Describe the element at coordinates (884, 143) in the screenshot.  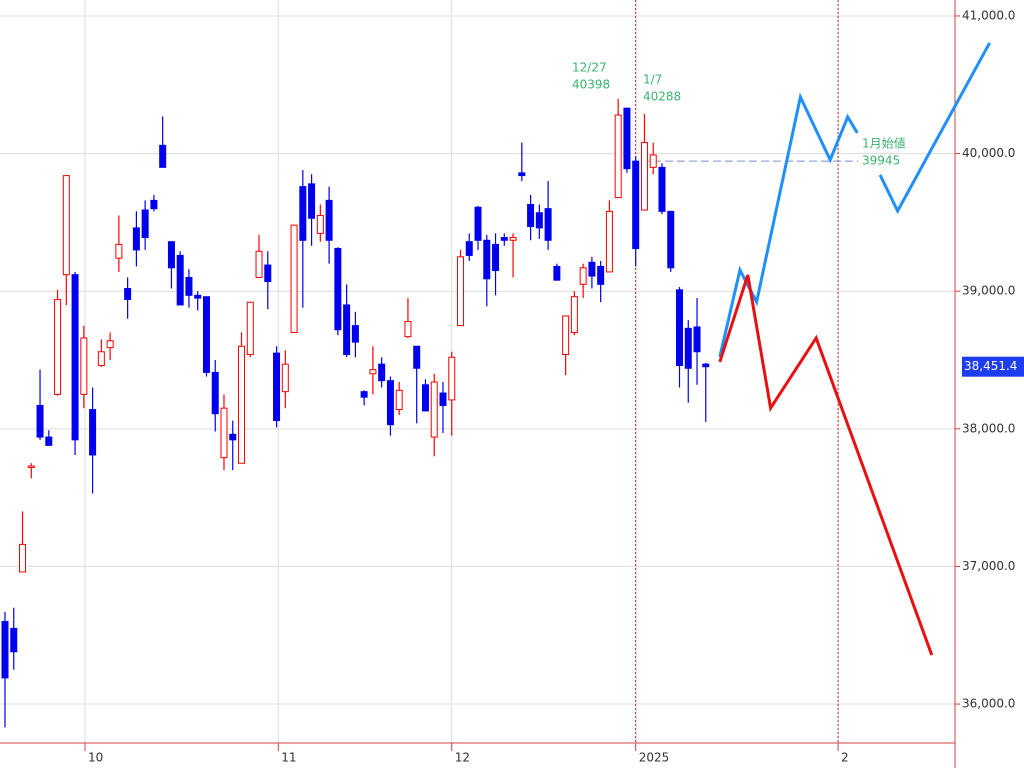
I see `annotation-label: 1月始値` at that location.